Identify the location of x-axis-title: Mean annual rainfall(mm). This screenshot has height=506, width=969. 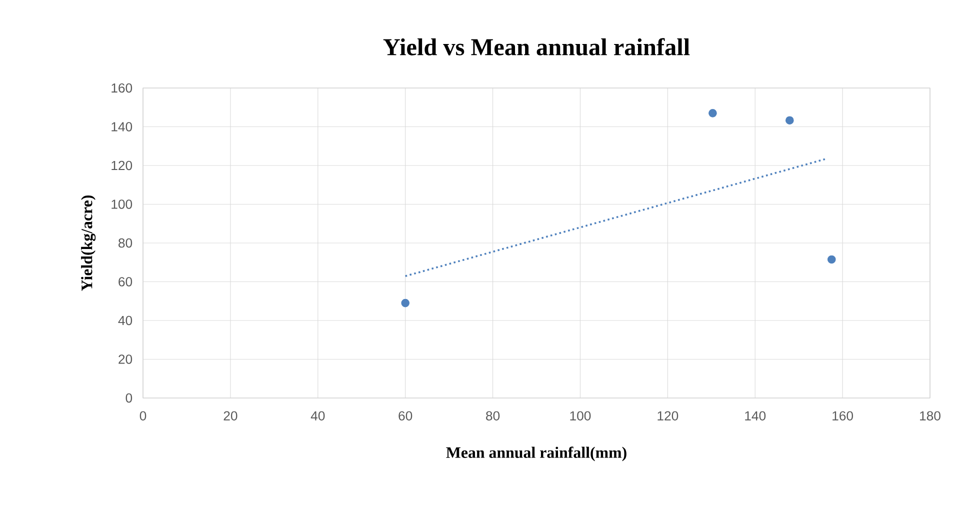
(536, 454).